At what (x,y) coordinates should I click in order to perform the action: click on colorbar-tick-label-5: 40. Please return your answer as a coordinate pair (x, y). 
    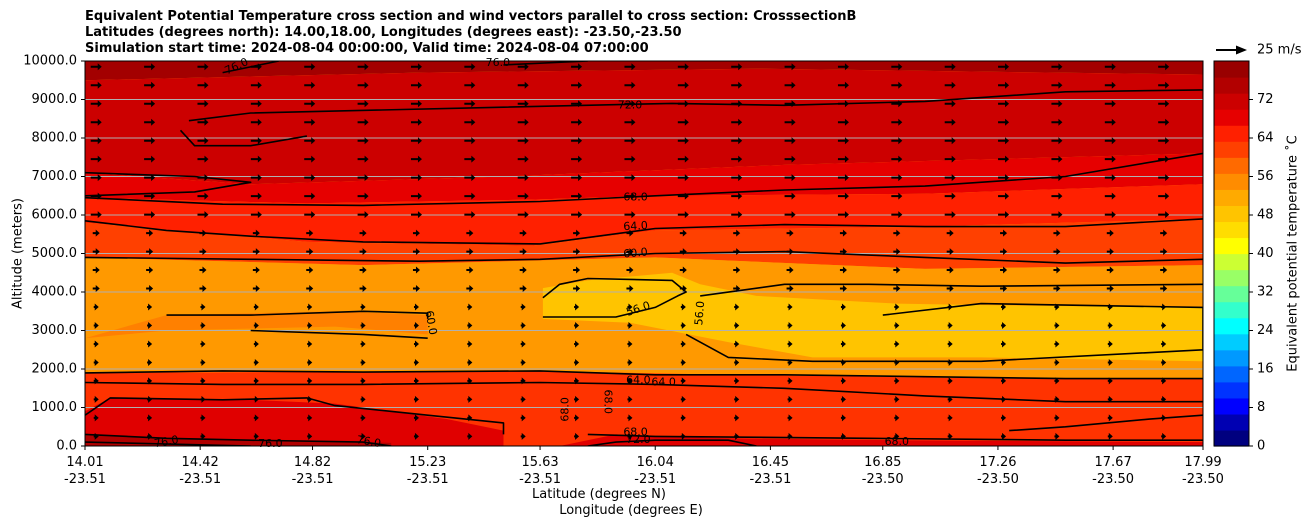
    Looking at the image, I should click on (1265, 253).